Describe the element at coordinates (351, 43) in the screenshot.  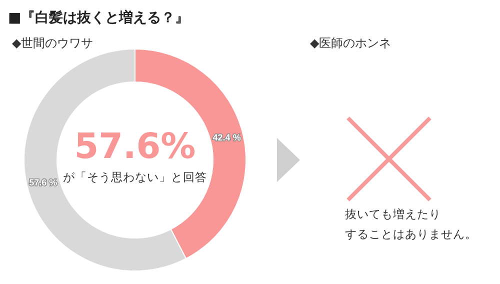
I see `text: ◆医師のホンネ` at that location.